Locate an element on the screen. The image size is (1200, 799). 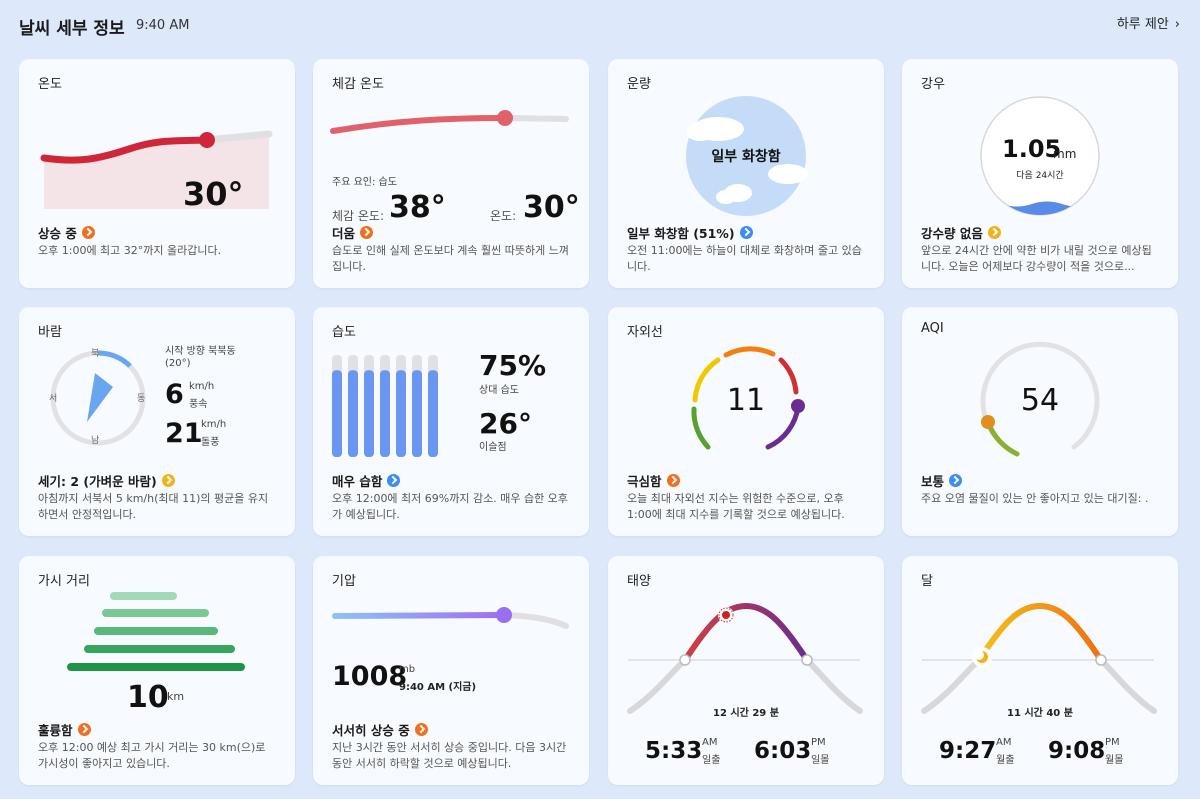
daylight-duration: 12 시간 29 분 is located at coordinates (746, 713).